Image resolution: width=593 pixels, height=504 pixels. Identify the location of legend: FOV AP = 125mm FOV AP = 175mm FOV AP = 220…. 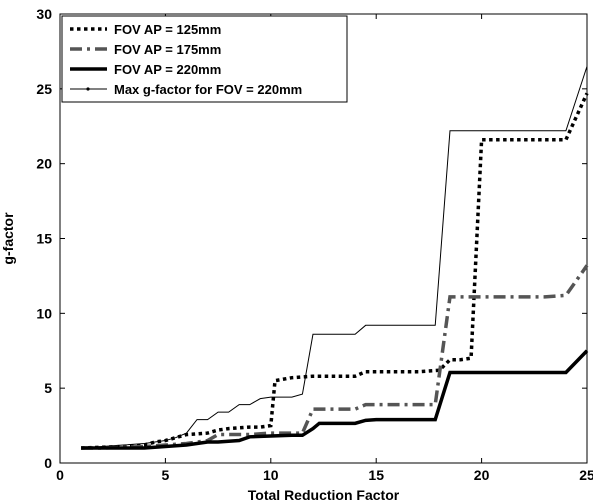
(204, 59).